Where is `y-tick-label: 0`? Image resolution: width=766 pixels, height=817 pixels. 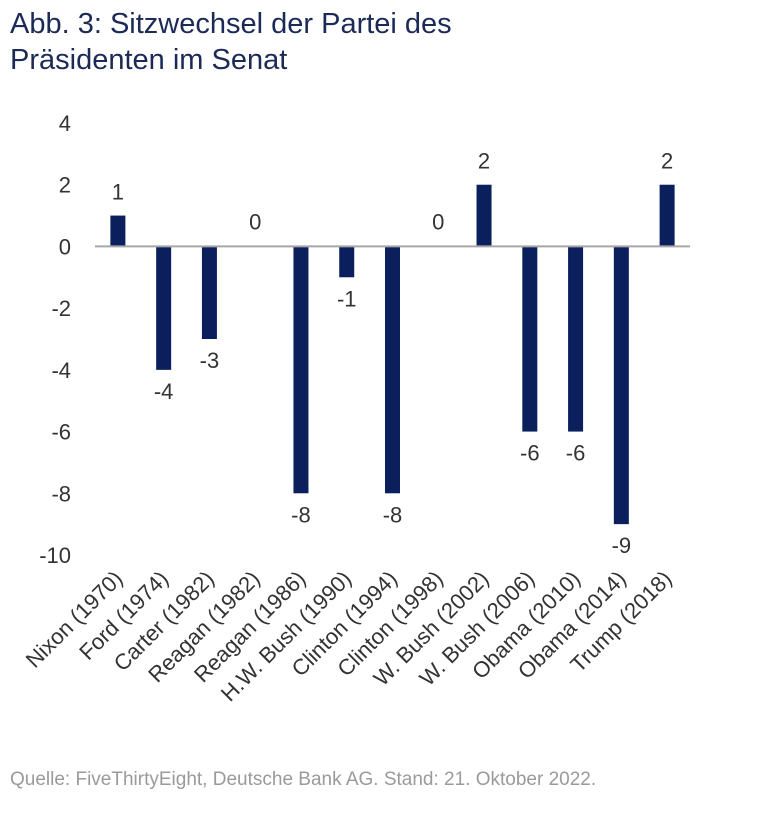
y-tick-label: 0 is located at coordinates (65, 246).